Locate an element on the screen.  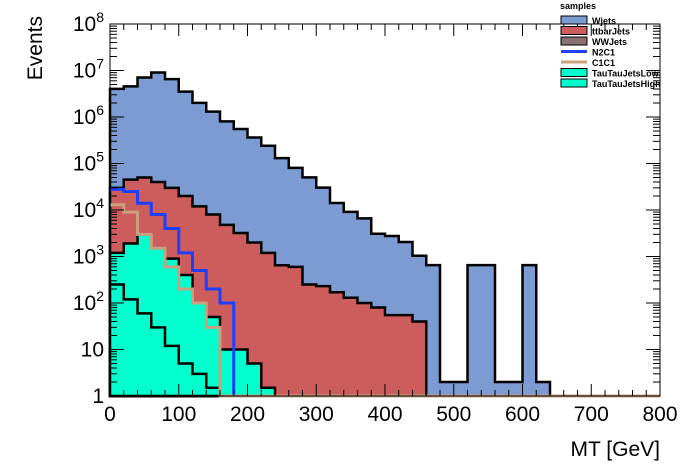
x-tick-label: 0 is located at coordinates (110, 414).